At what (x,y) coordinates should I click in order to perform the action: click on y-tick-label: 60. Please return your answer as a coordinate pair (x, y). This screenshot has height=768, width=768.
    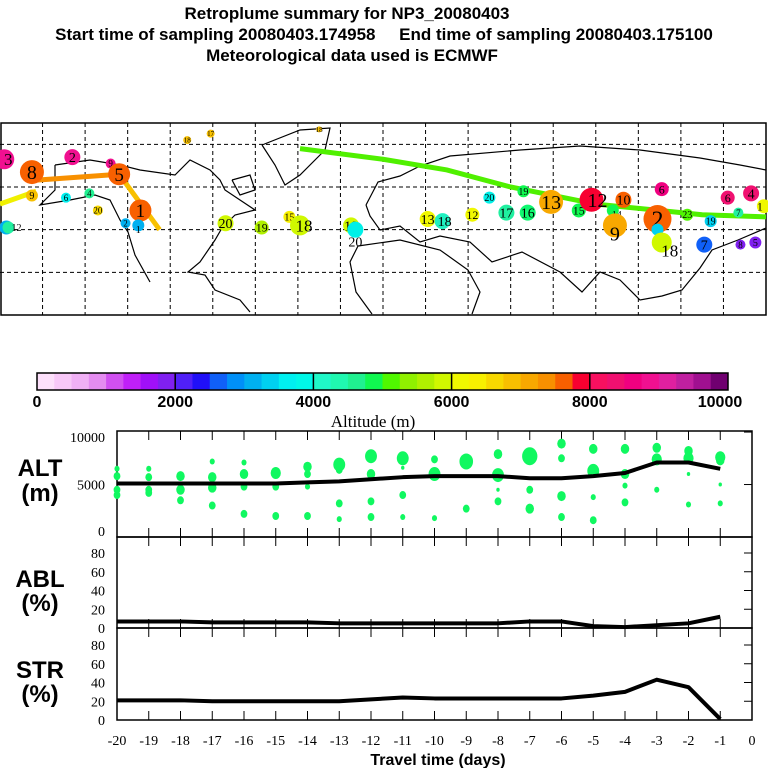
    Looking at the image, I should click on (98, 573).